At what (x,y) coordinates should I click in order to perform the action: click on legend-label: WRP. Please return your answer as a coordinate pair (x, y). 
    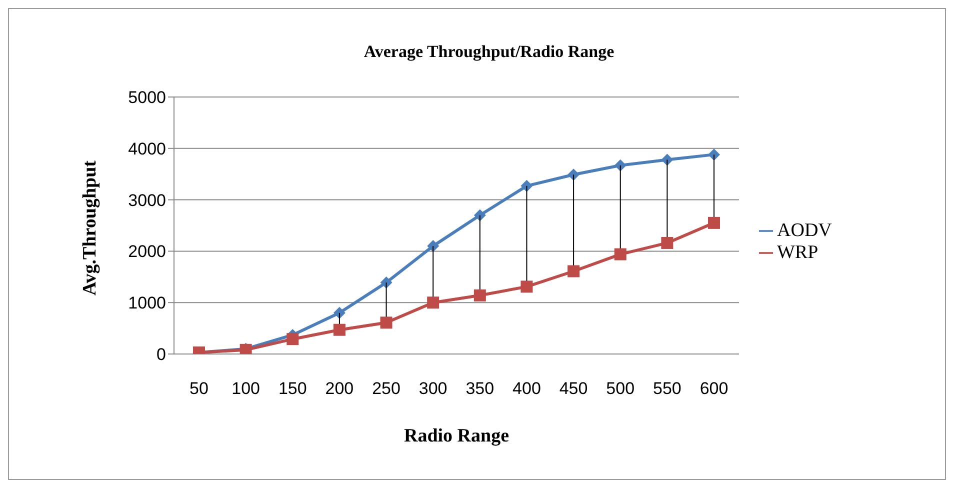
    Looking at the image, I should click on (797, 252).